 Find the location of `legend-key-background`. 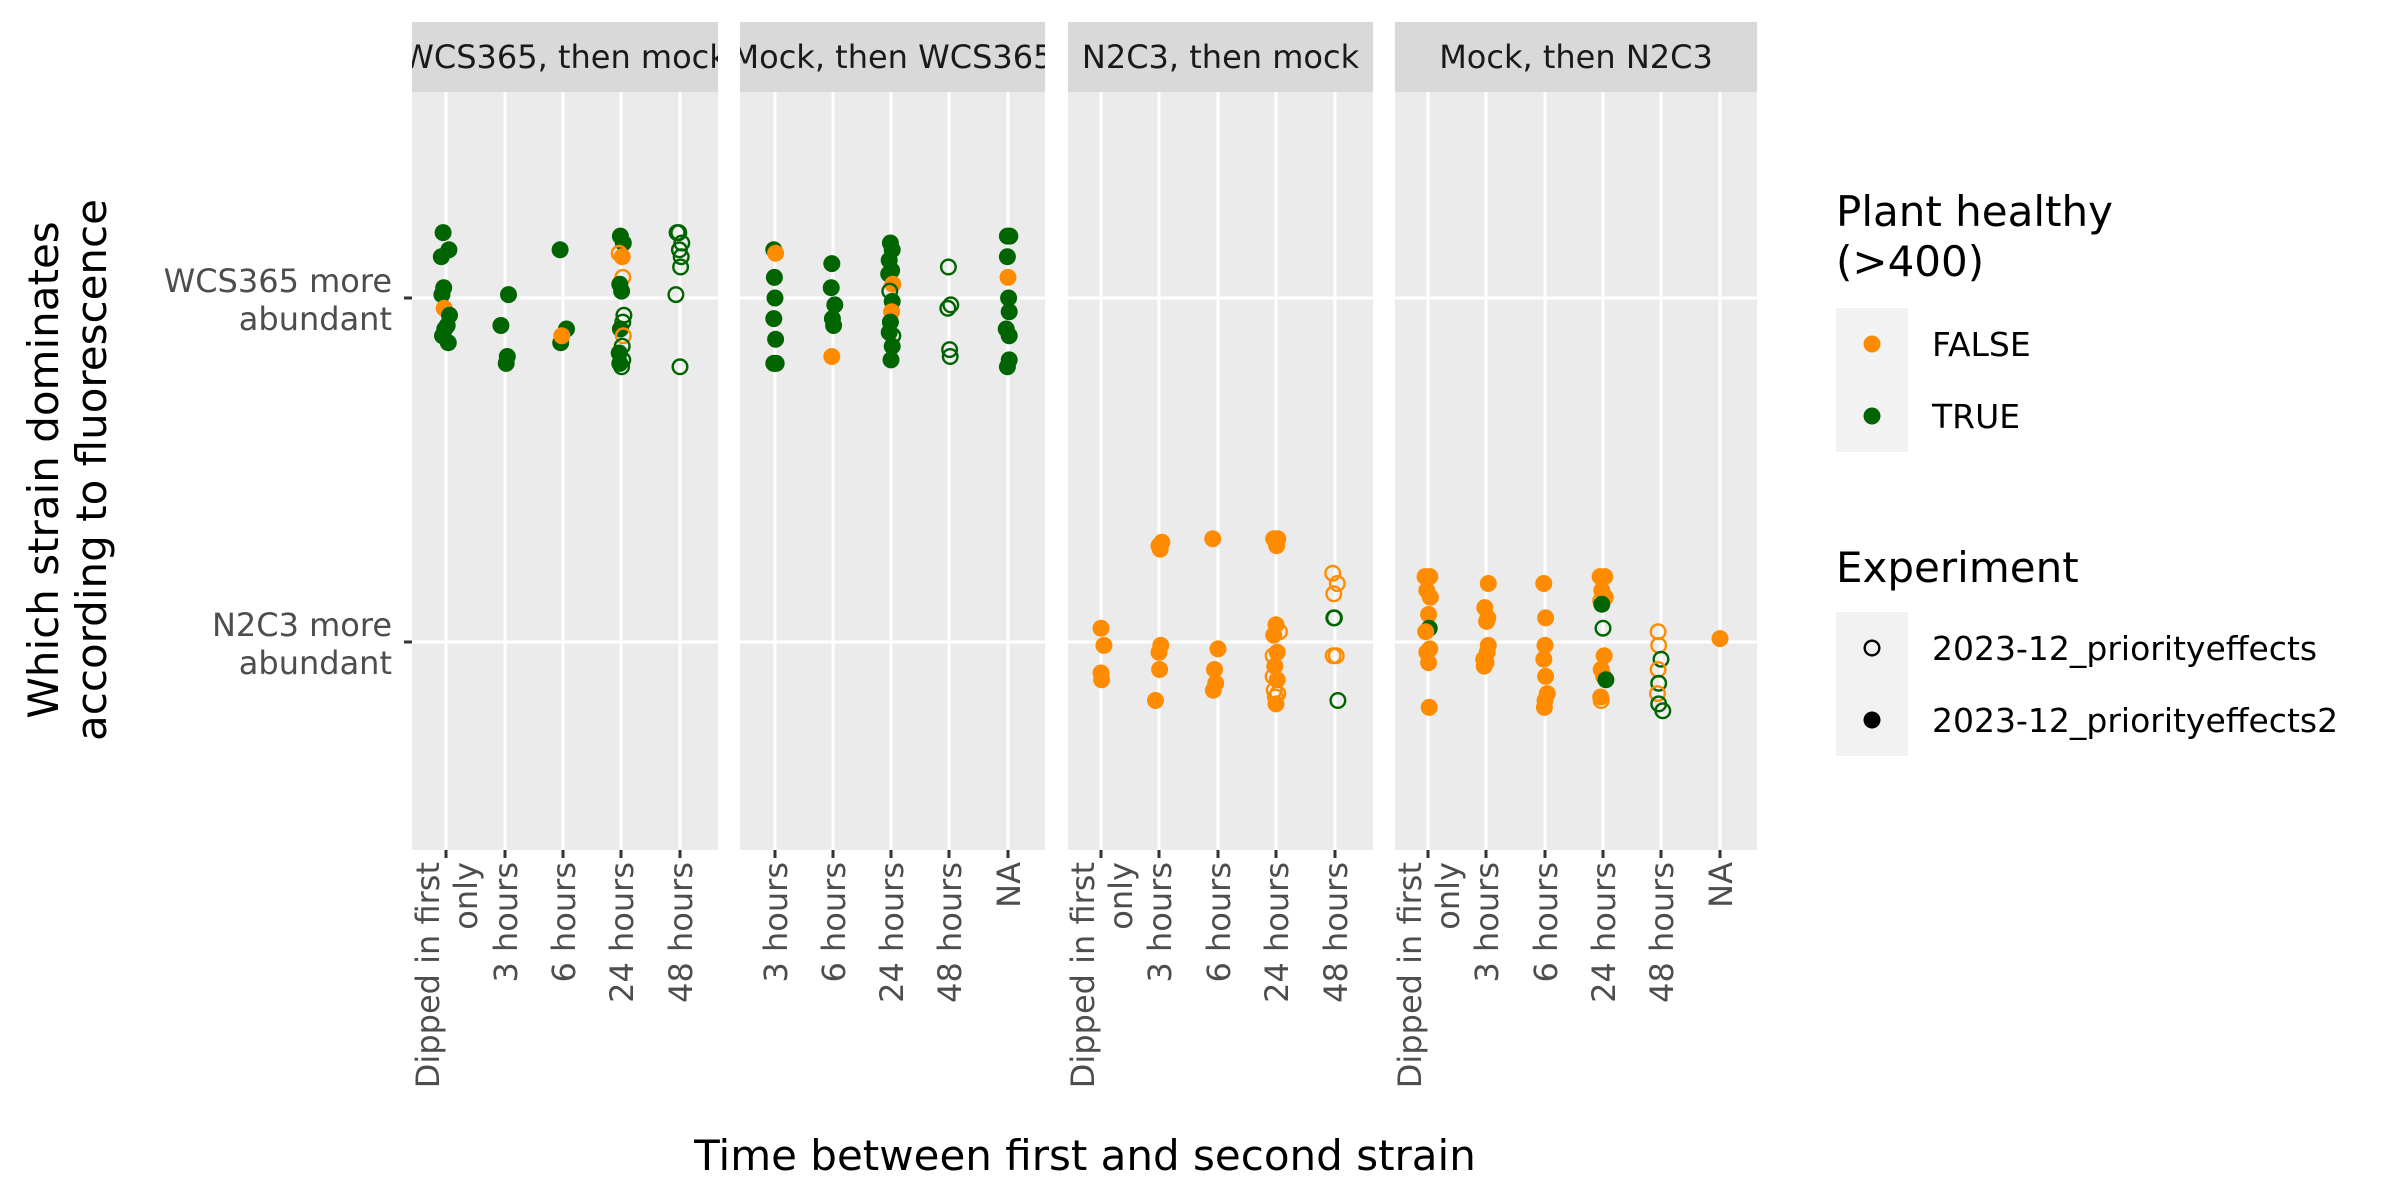

legend-key-background is located at coordinates (1872, 648).